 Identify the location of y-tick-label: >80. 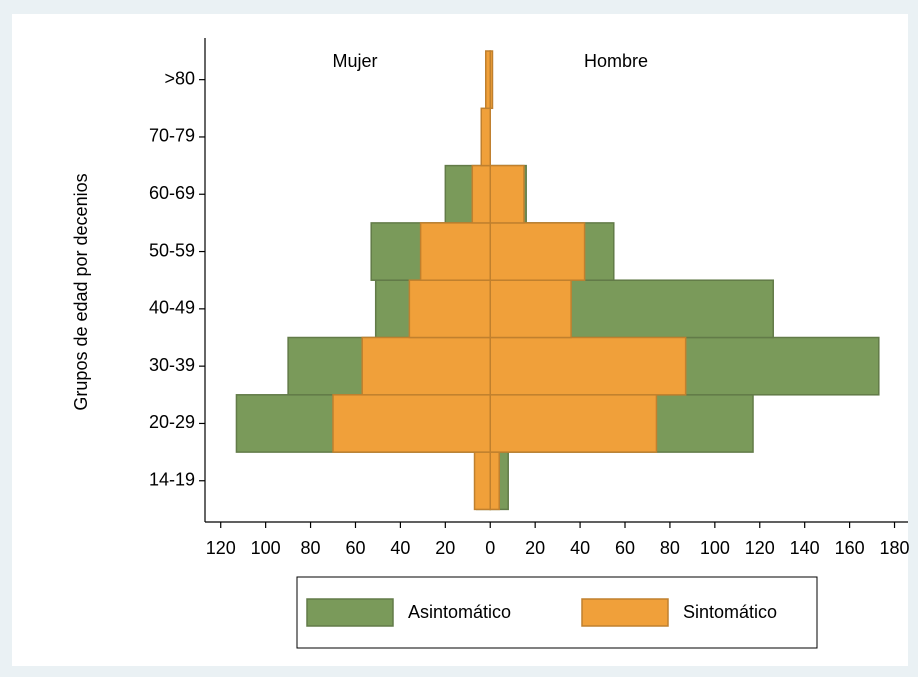
(179, 78).